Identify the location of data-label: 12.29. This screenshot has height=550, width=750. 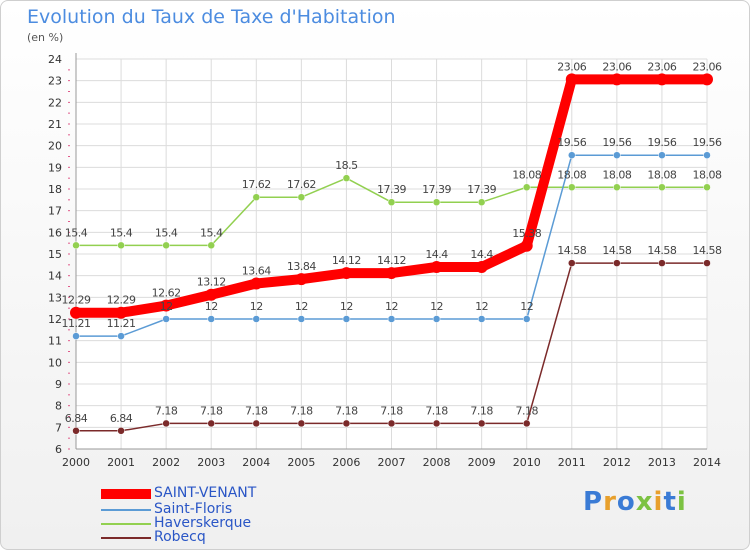
(76, 300).